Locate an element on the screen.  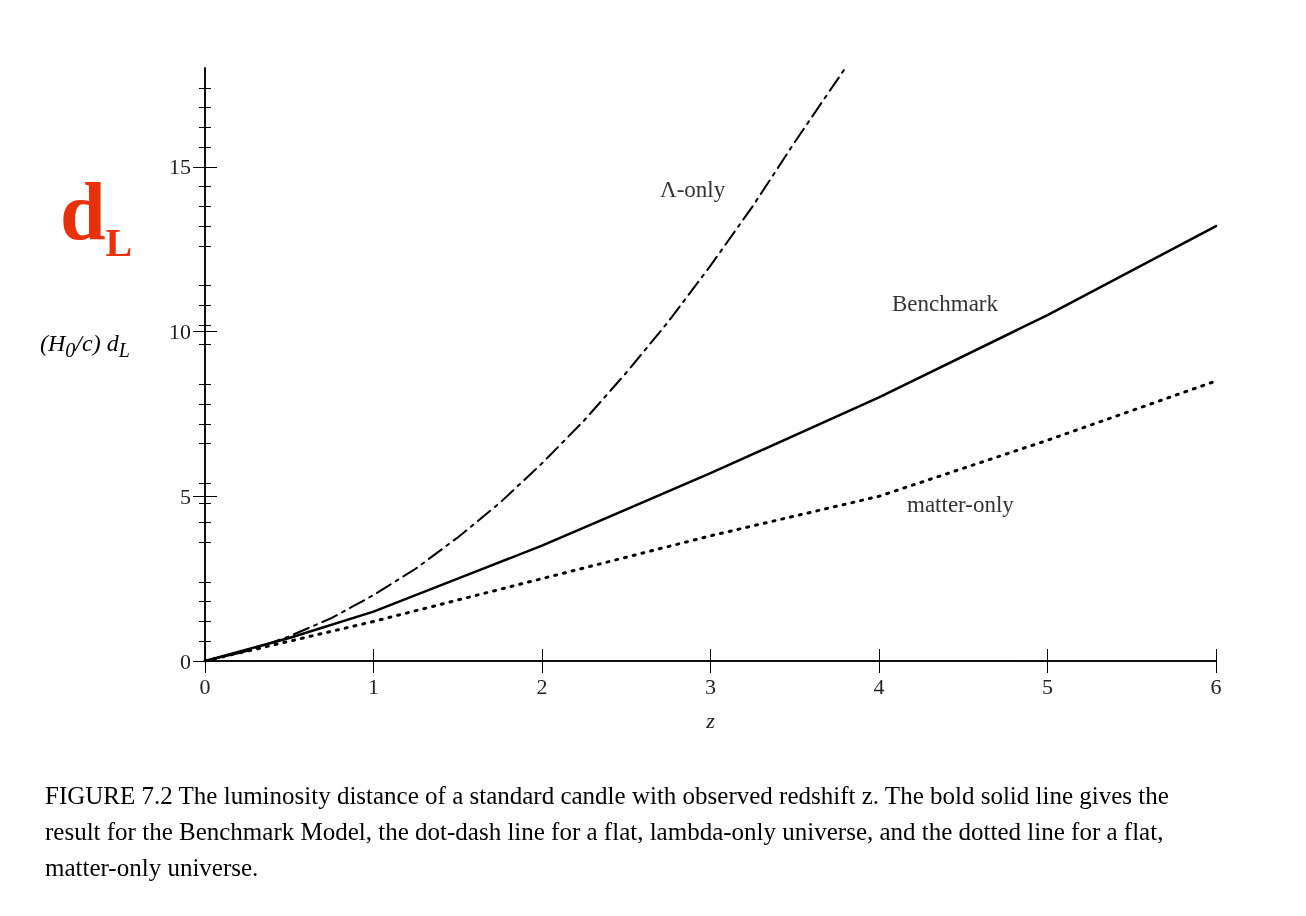
text: d$_{L}$ is located at coordinates (96, 216).